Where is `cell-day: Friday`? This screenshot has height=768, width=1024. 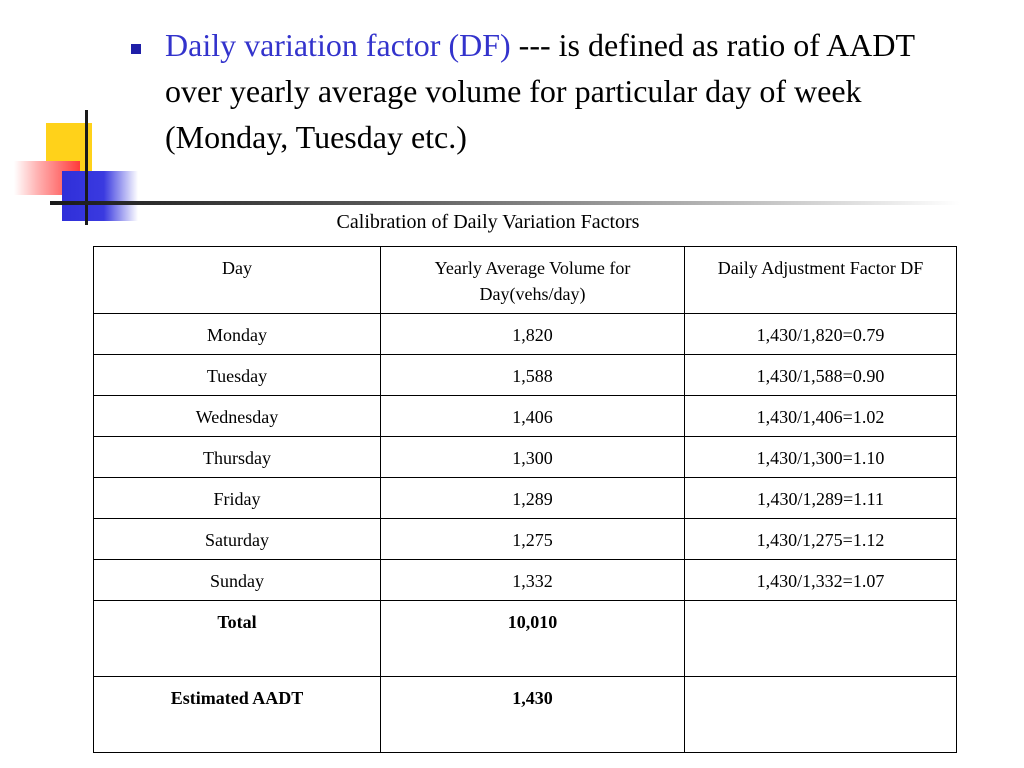 cell-day: Friday is located at coordinates (237, 498).